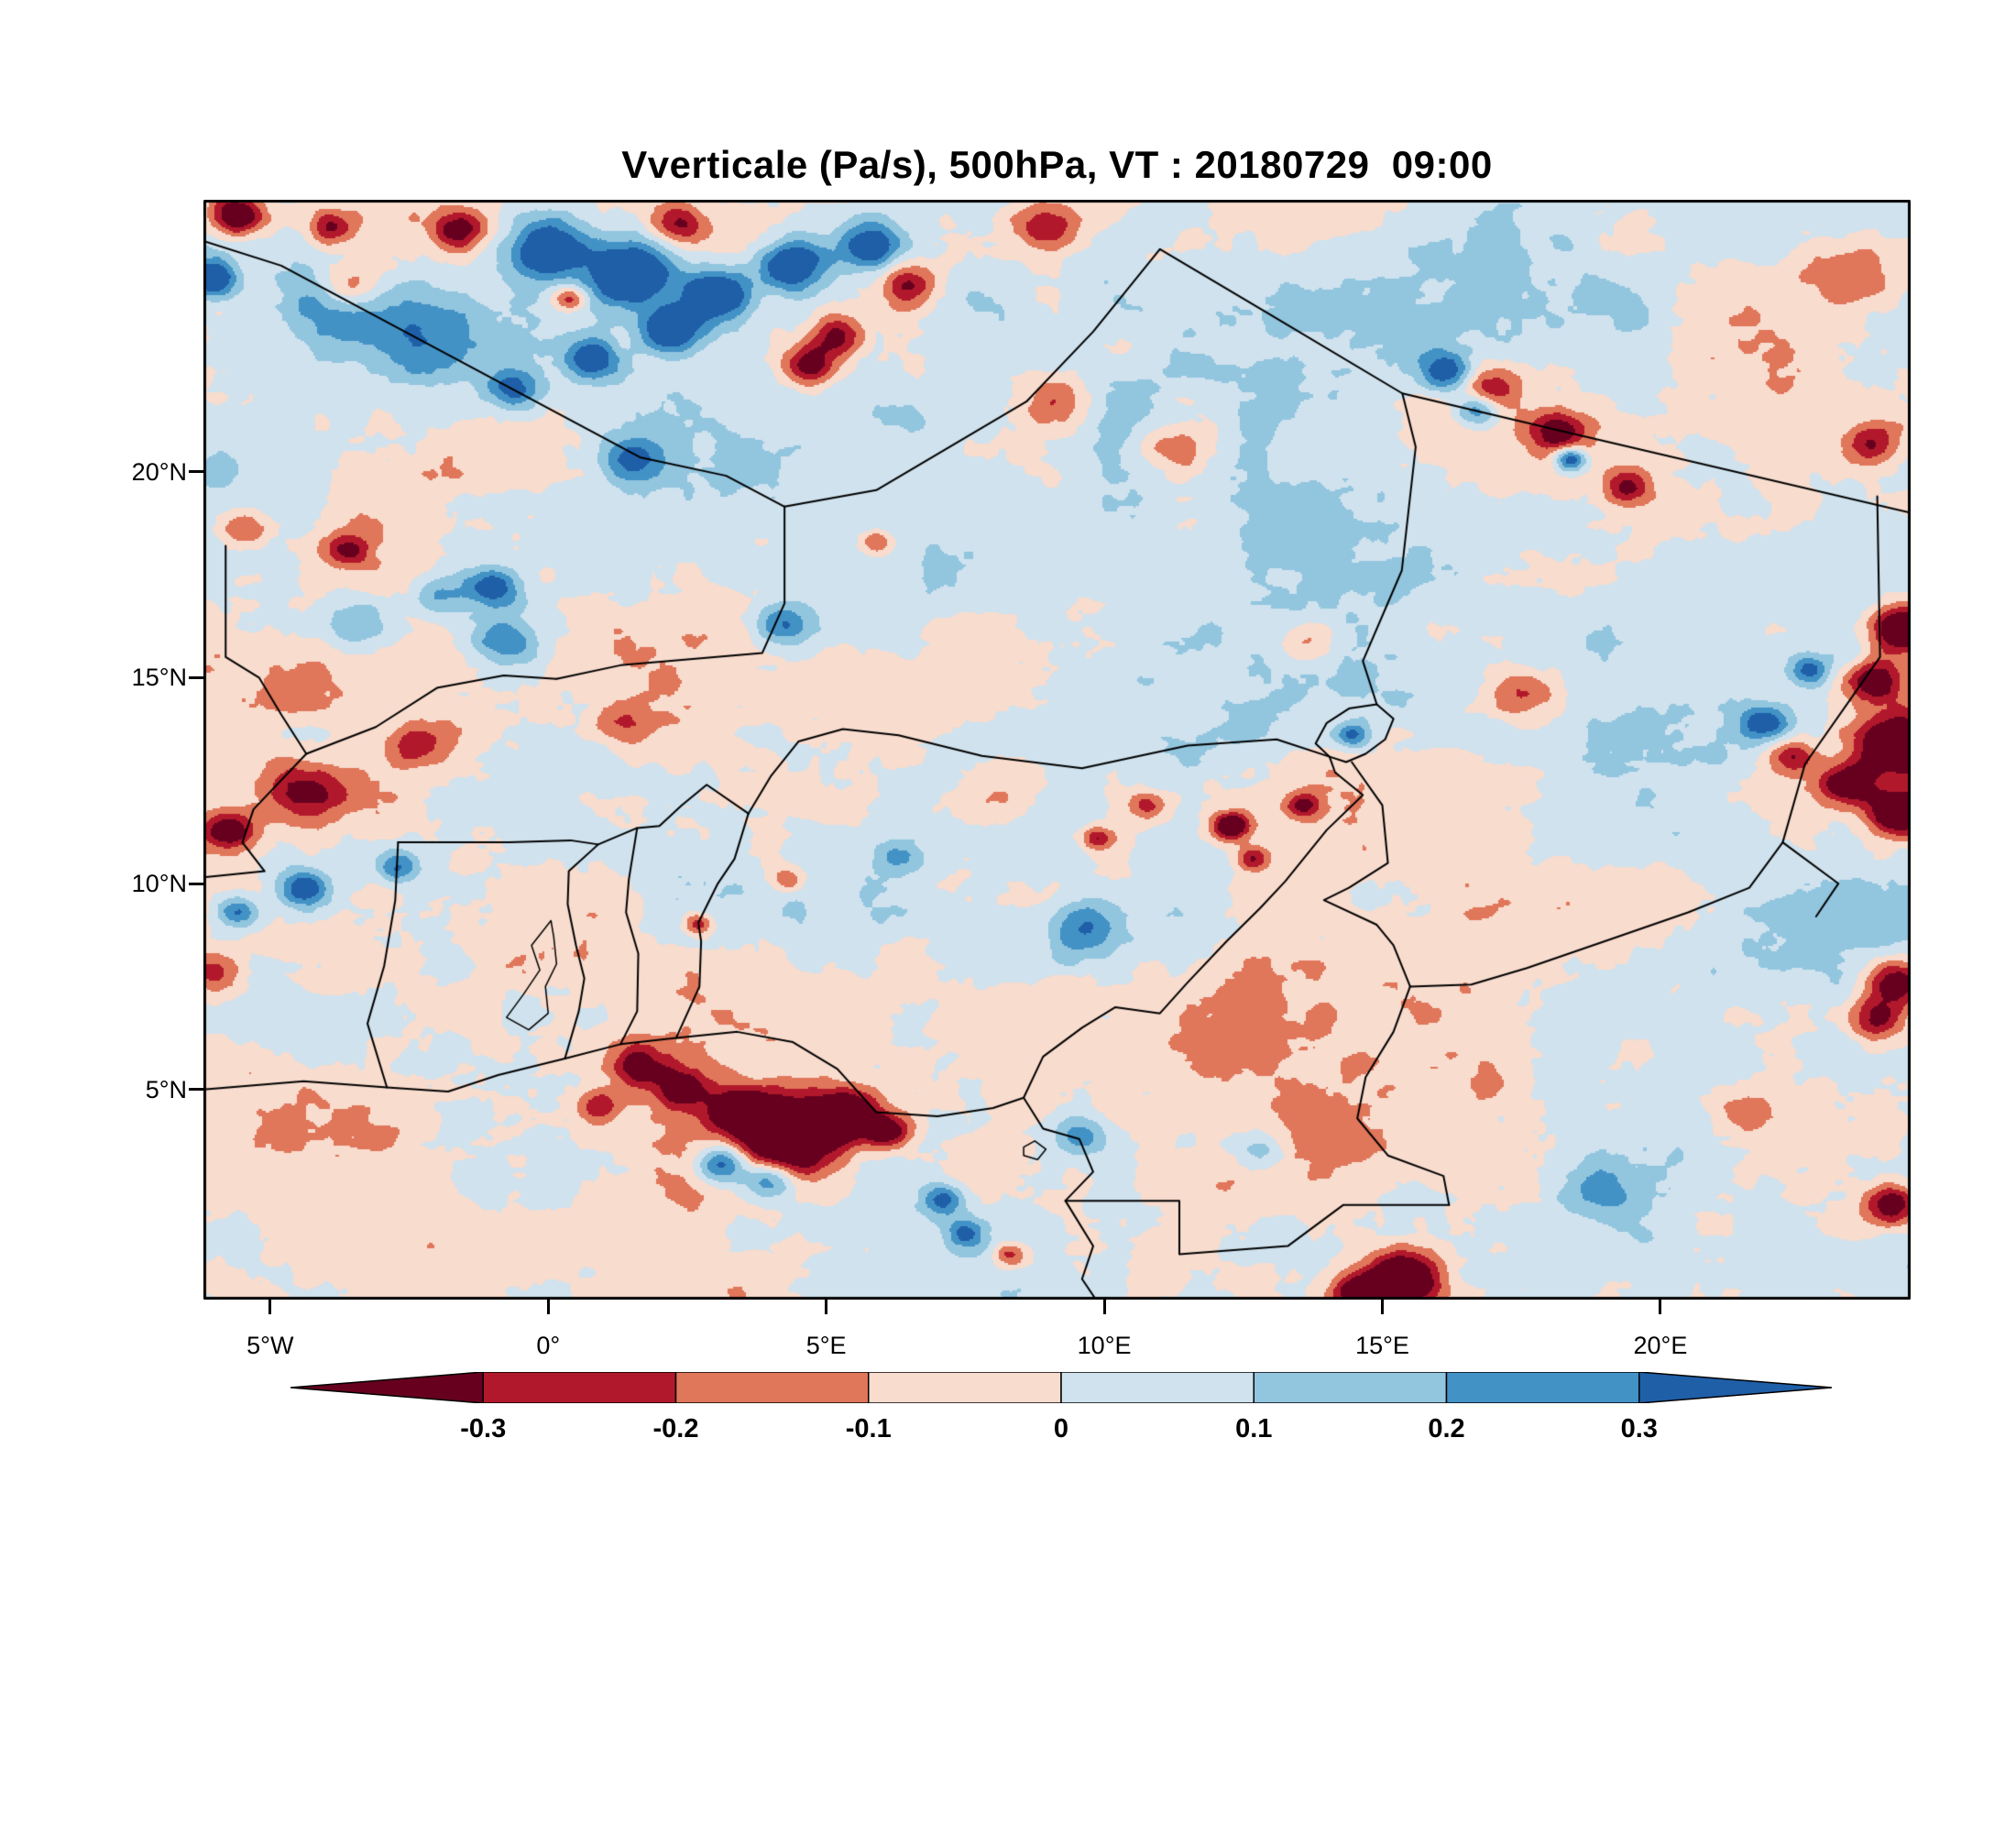 This screenshot has width=2016, height=1833. Describe the element at coordinates (1446, 1428) in the screenshot. I see `colorbar-tick-label: 0.2` at that location.